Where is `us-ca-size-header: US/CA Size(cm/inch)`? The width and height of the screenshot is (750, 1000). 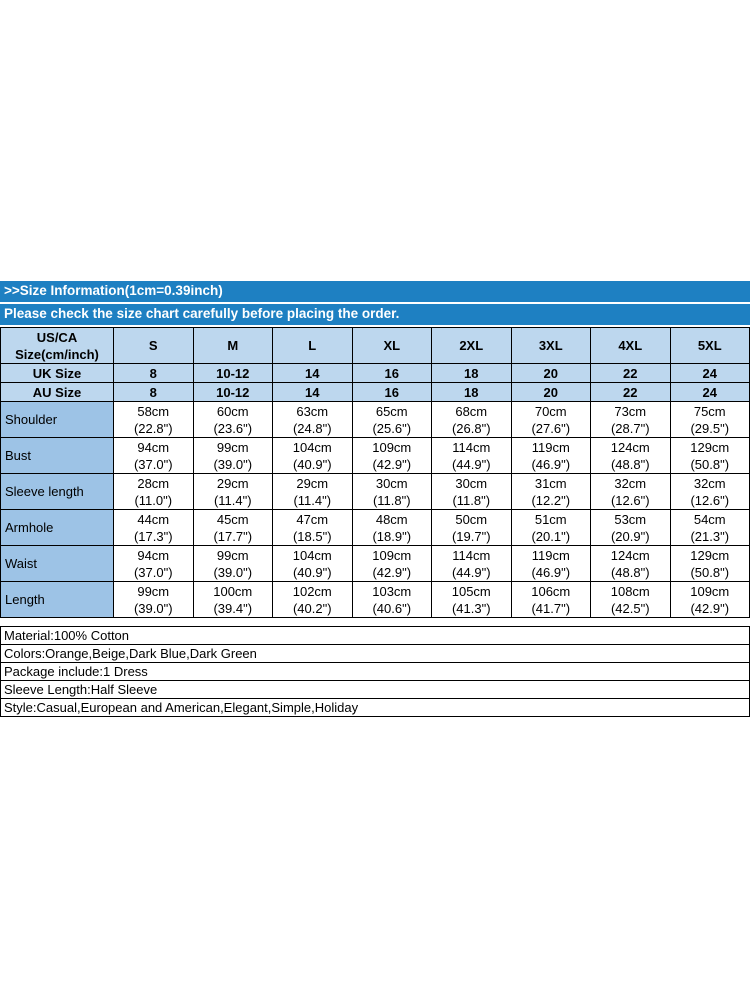 us-ca-size-header: US/CA Size(cm/inch) is located at coordinates (57, 345).